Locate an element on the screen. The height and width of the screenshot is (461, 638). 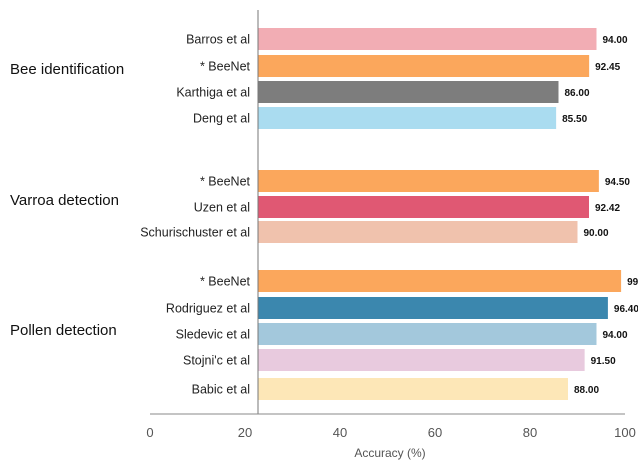
bar-value-label: 92.45 is located at coordinates (607, 67).